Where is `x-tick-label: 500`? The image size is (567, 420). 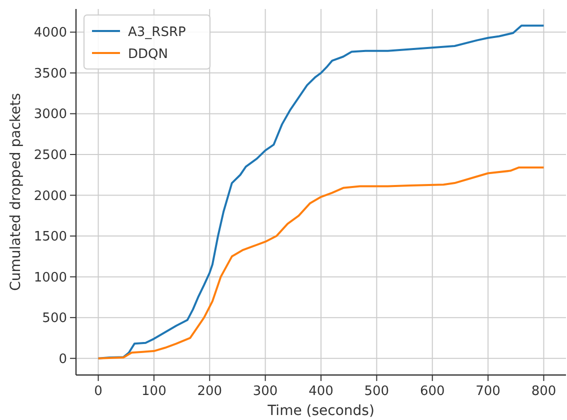 x-tick-label: 500 is located at coordinates (377, 391).